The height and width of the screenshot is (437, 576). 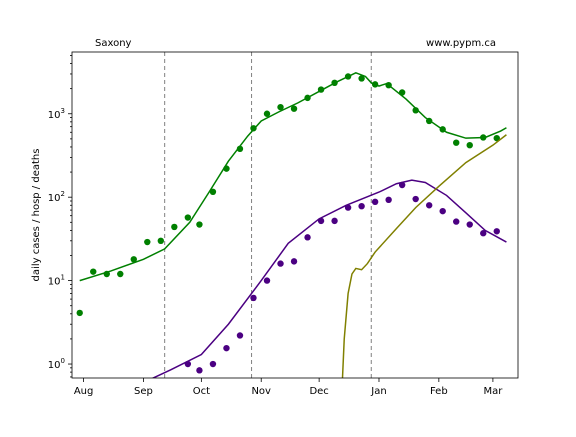 I want to click on y-tick-label: 10¹, so click(x=56, y=281).